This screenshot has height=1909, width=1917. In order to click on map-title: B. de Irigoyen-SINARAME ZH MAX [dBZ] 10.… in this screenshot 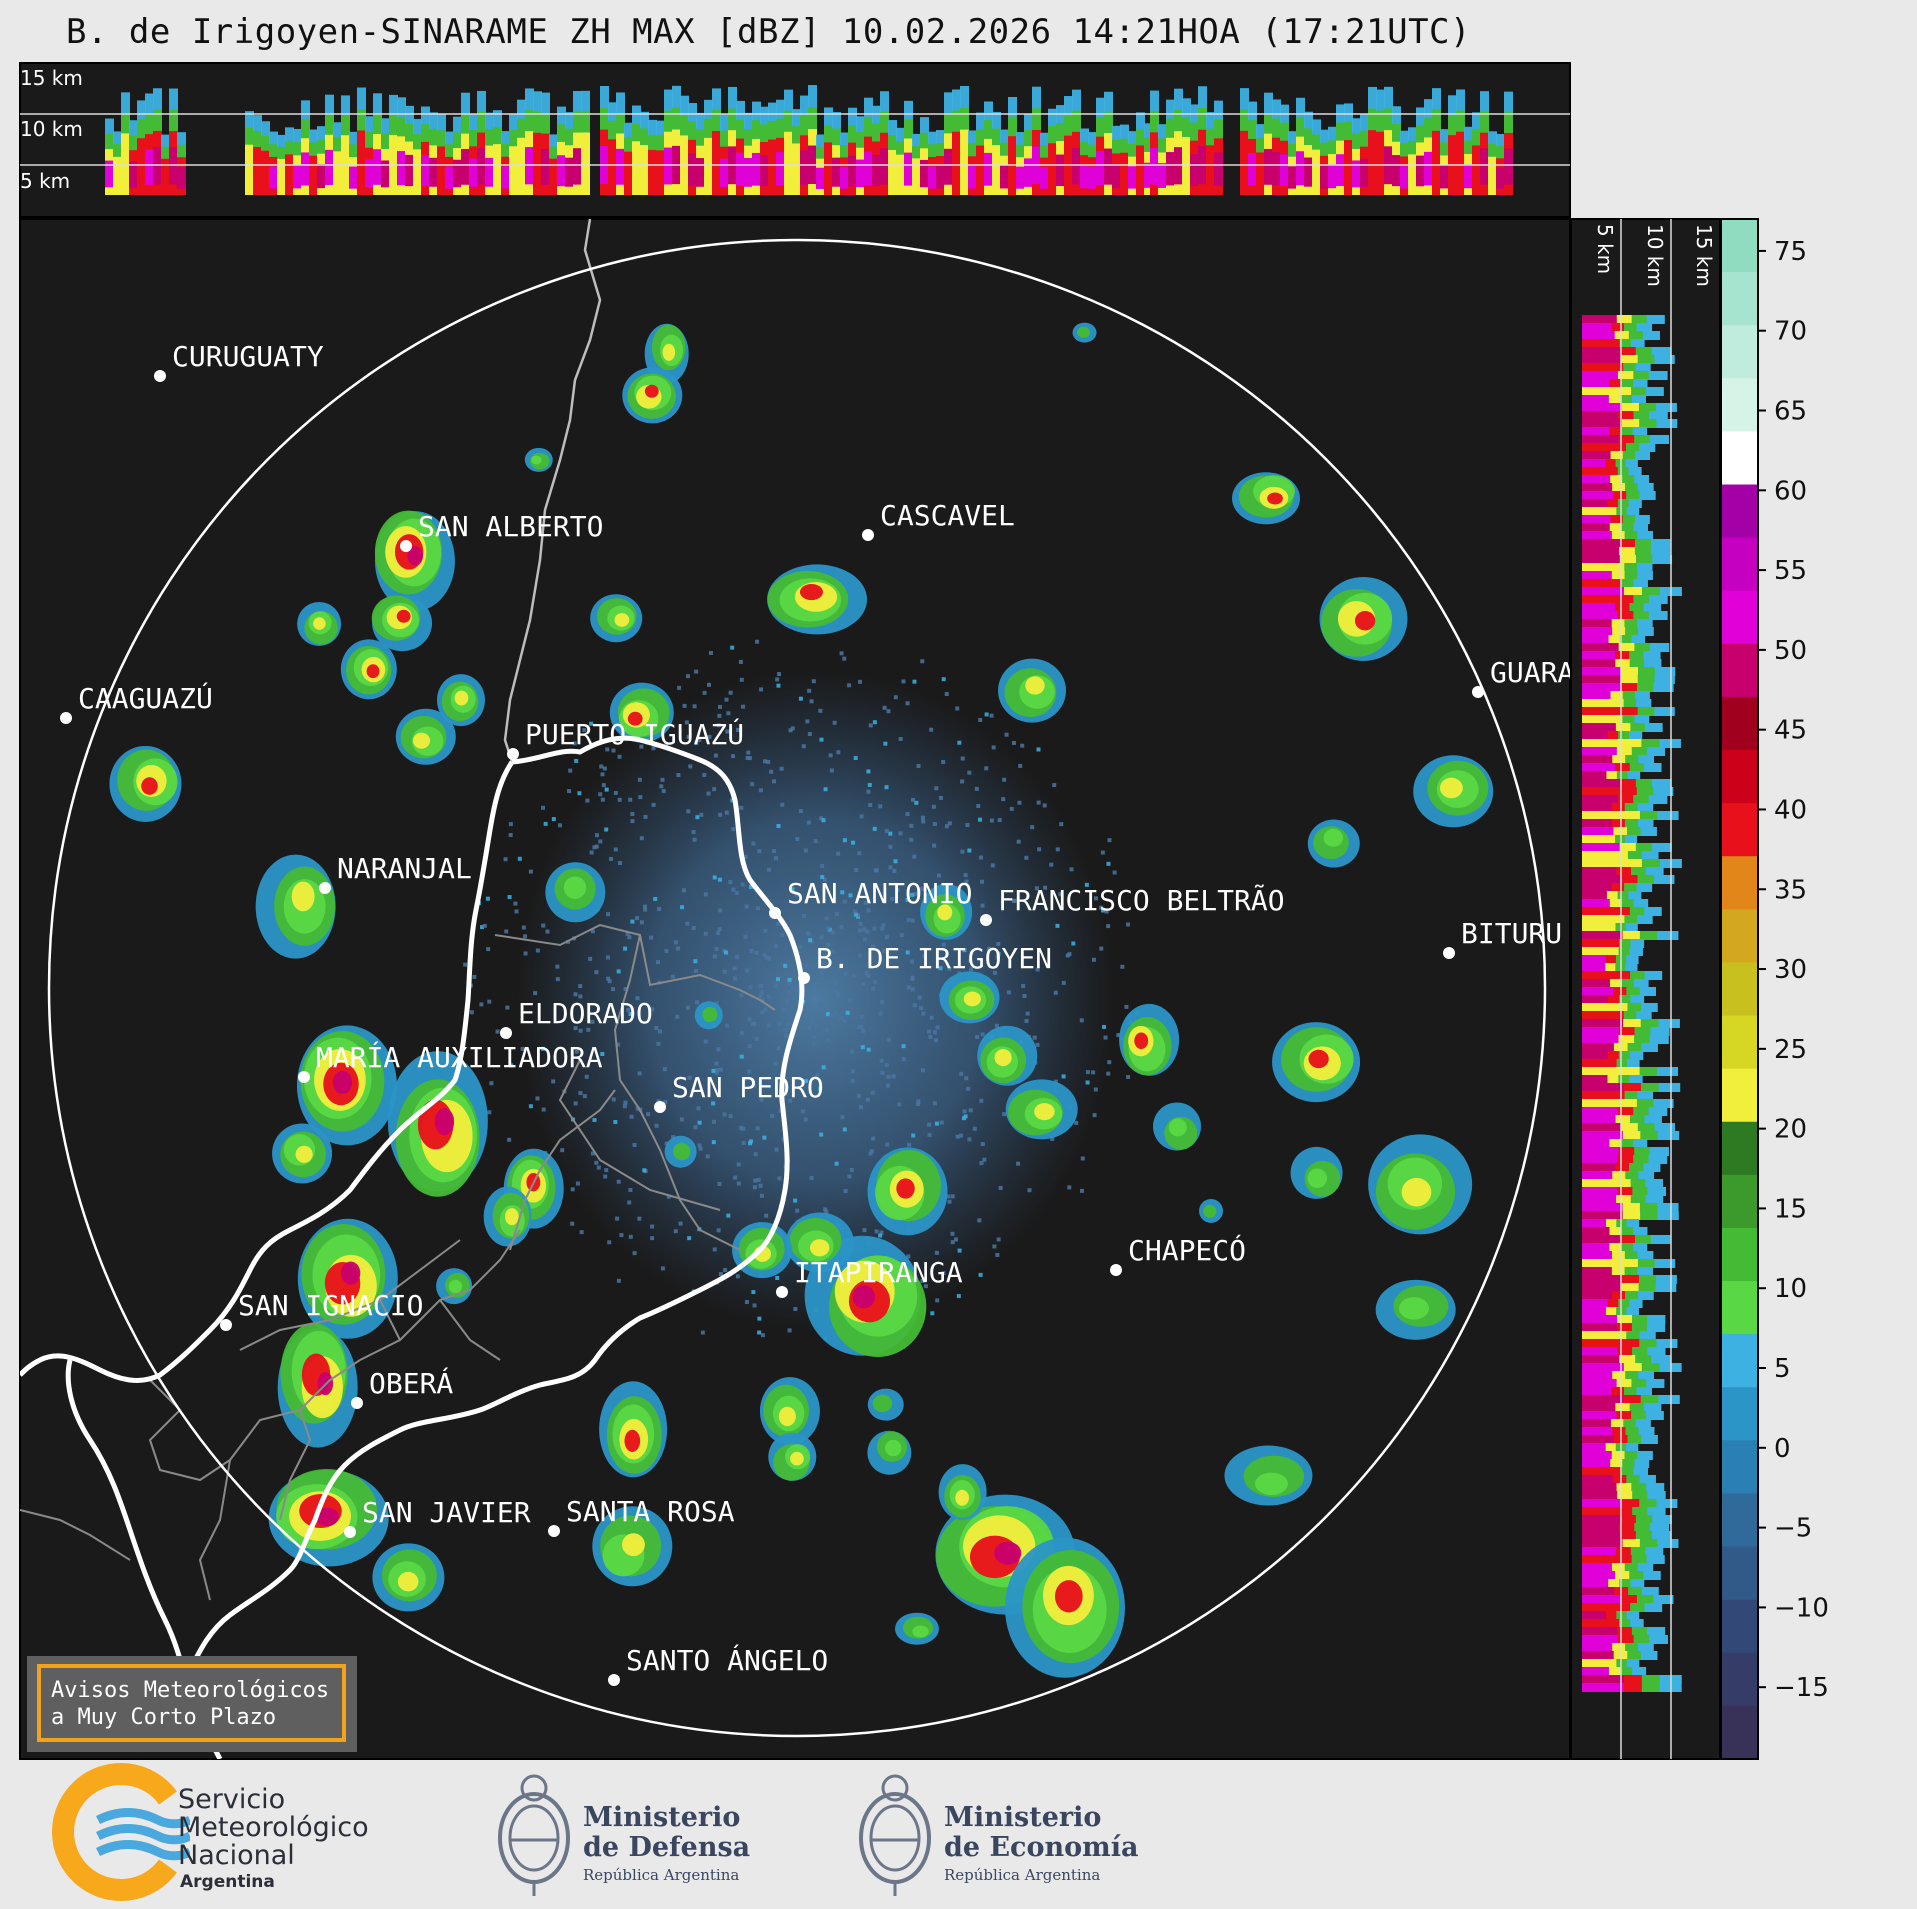, I will do `click(768, 32)`.